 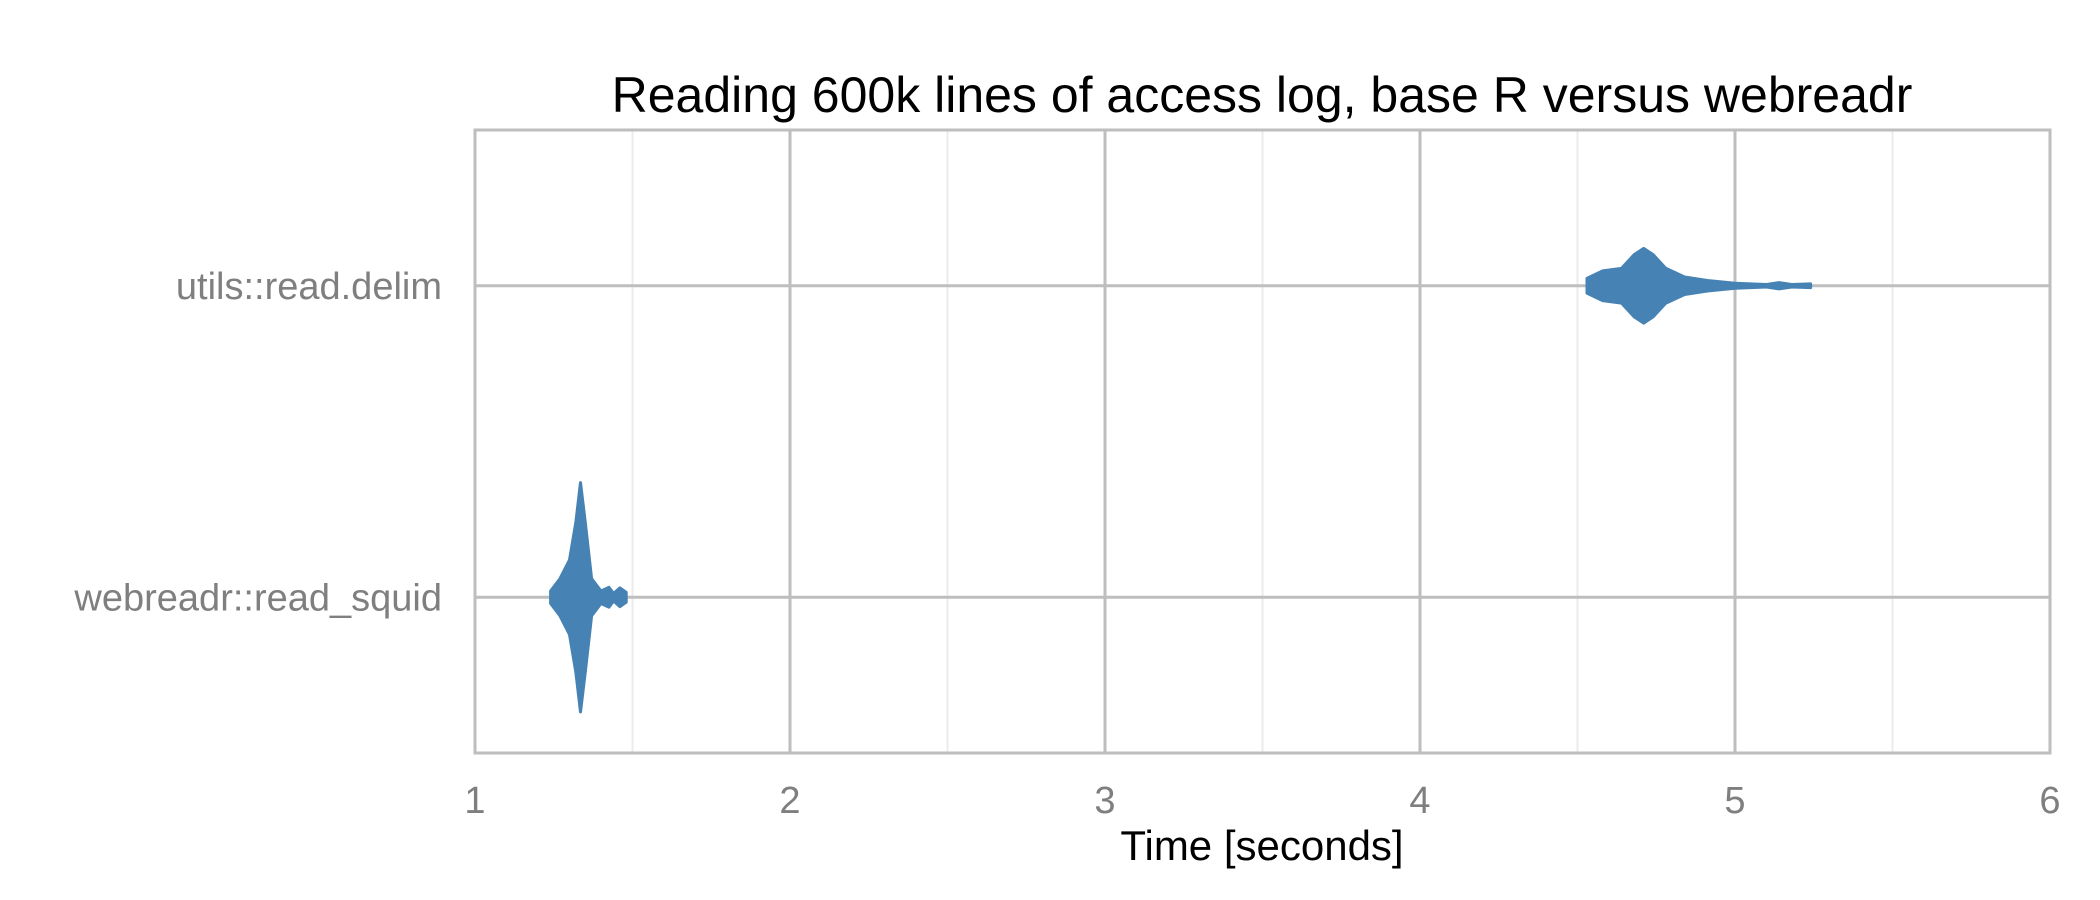 I want to click on x-tick-label: 5, so click(x=1734, y=801).